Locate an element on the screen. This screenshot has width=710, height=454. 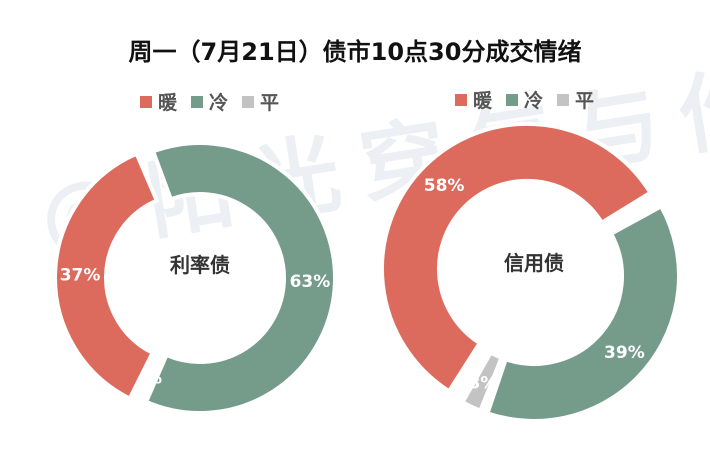
legend-right: 暖冷平 is located at coordinates (528, 99).